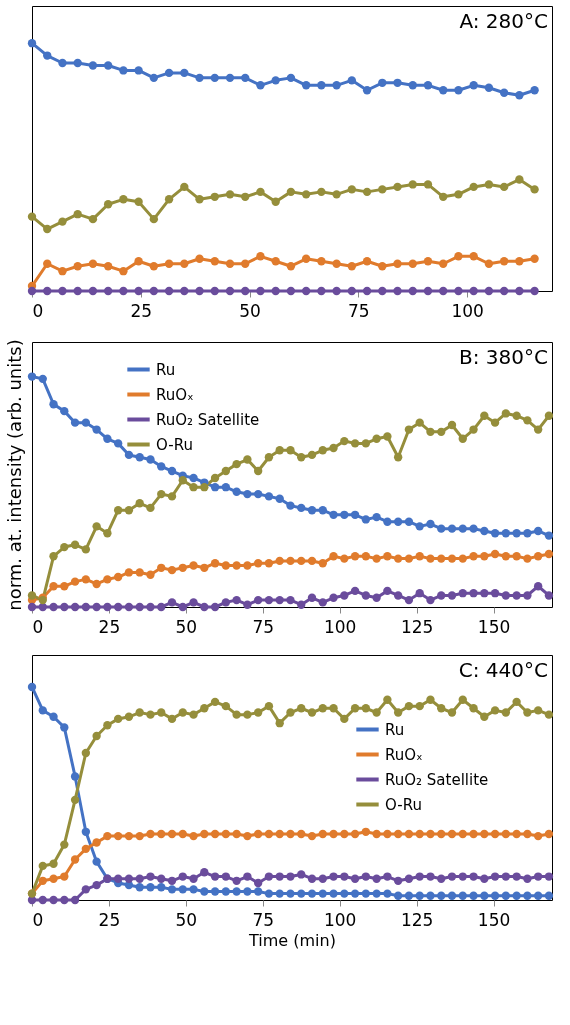 The height and width of the screenshot is (1025, 570). What do you see at coordinates (503, 357) in the screenshot?
I see `chart-title: B: 380°C` at bounding box center [503, 357].